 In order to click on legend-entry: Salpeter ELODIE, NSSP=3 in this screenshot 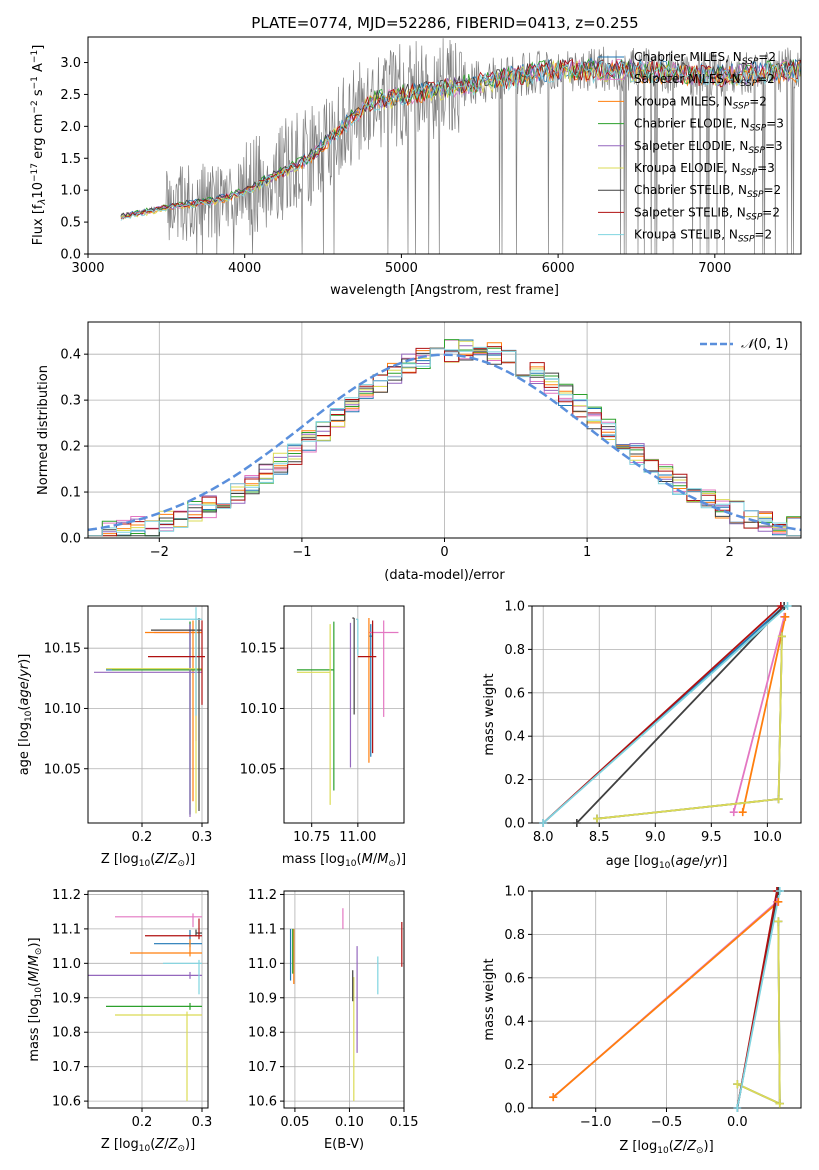, I will do `click(708, 147)`.